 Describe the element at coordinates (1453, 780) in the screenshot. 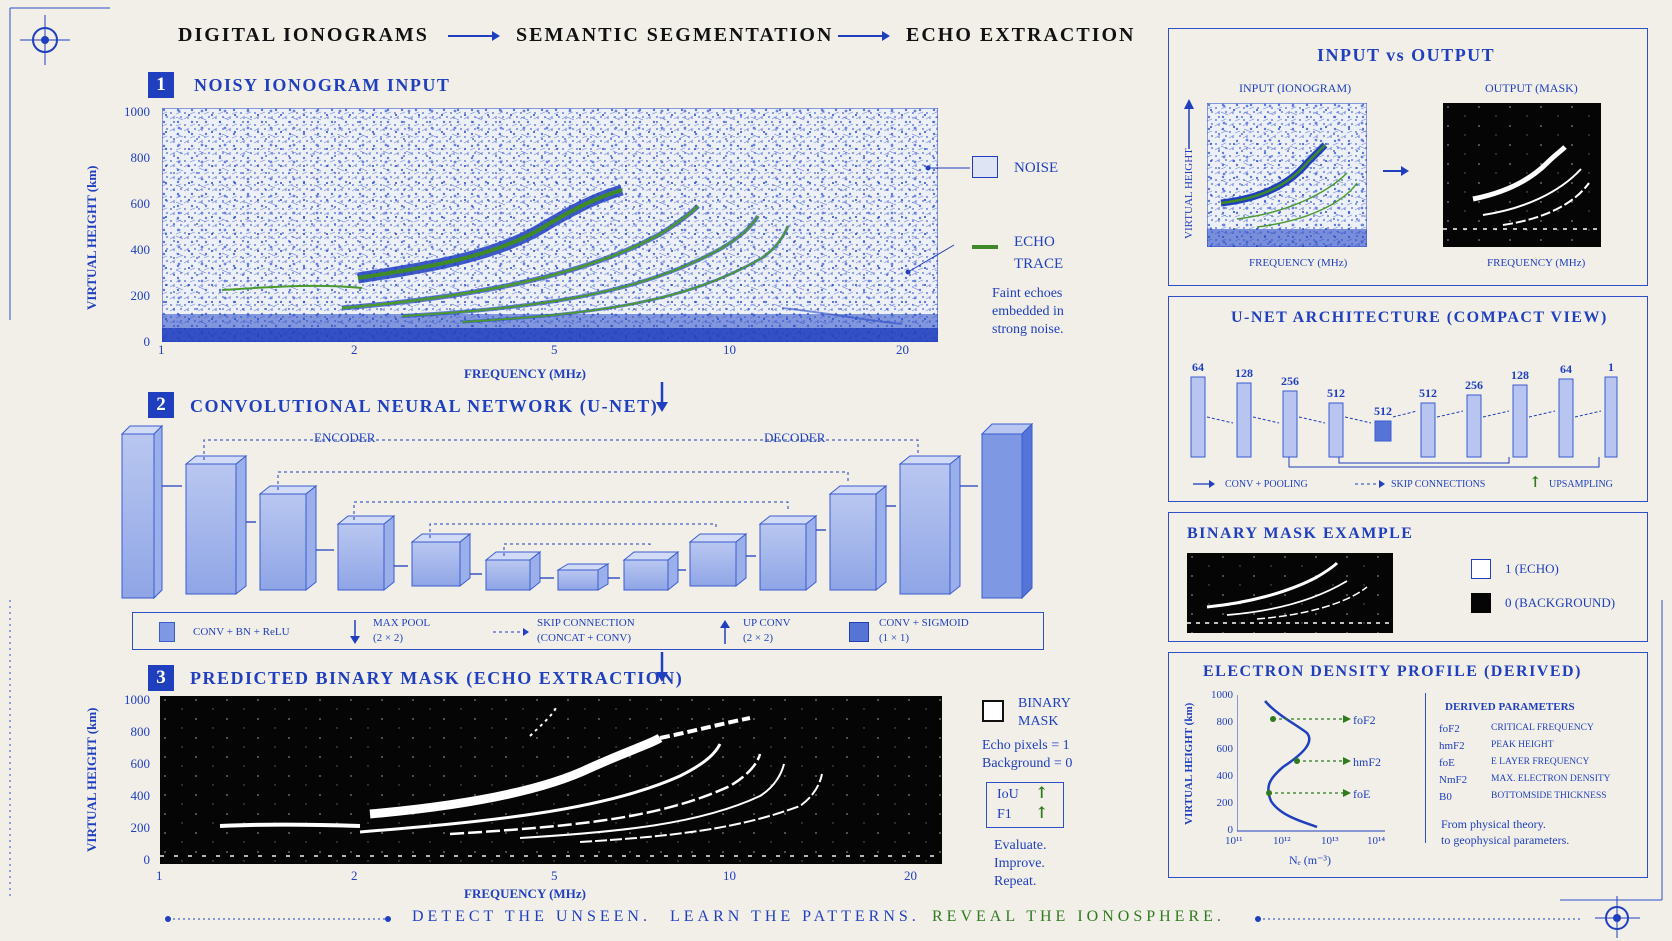

I see `param-key: NmF2` at that location.